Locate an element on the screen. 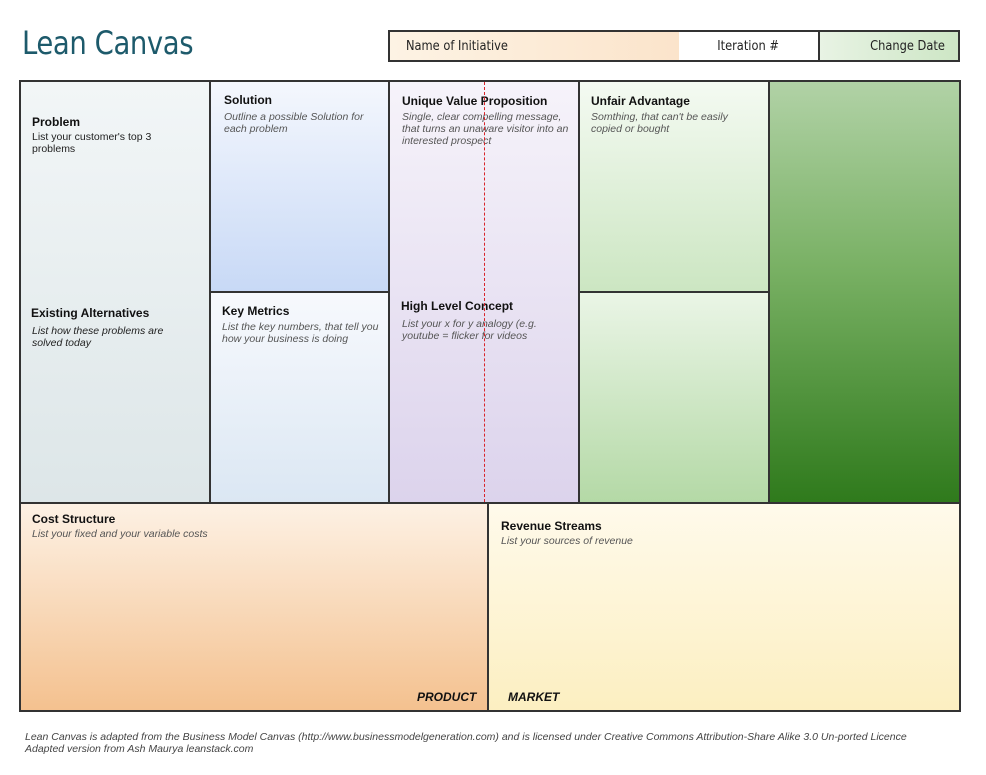 The height and width of the screenshot is (775, 986). high-level-concept-title: High Level Concept is located at coordinates (457, 306).